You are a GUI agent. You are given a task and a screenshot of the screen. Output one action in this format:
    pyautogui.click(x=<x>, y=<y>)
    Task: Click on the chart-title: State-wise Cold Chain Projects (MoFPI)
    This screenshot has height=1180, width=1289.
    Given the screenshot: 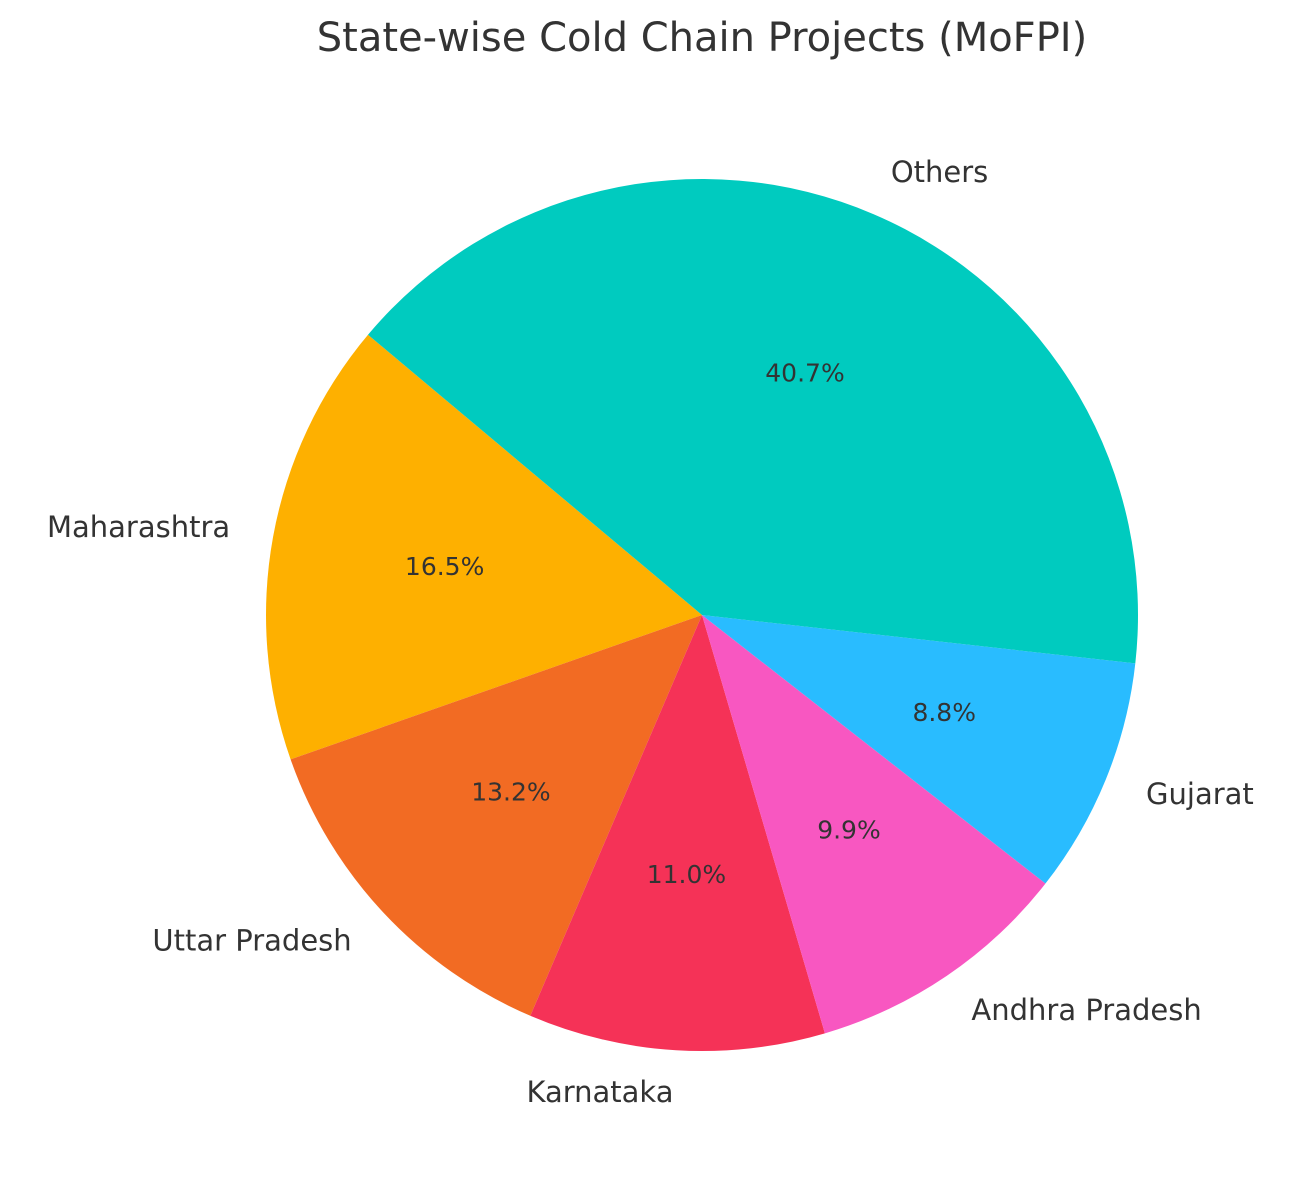 What is the action you would take?
    pyautogui.click(x=702, y=38)
    